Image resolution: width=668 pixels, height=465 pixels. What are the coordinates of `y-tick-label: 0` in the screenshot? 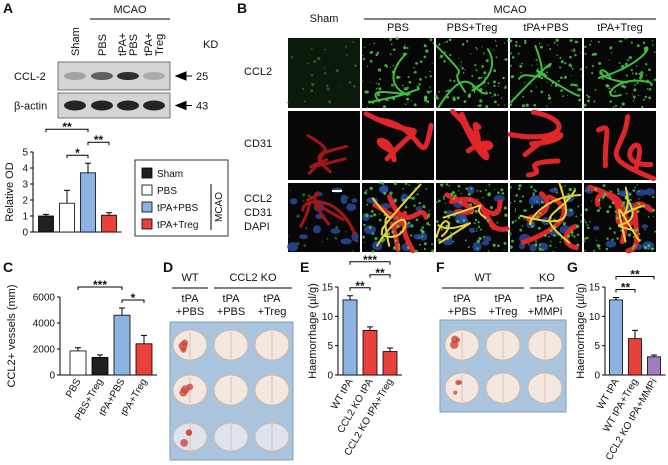 It's located at (330, 376).